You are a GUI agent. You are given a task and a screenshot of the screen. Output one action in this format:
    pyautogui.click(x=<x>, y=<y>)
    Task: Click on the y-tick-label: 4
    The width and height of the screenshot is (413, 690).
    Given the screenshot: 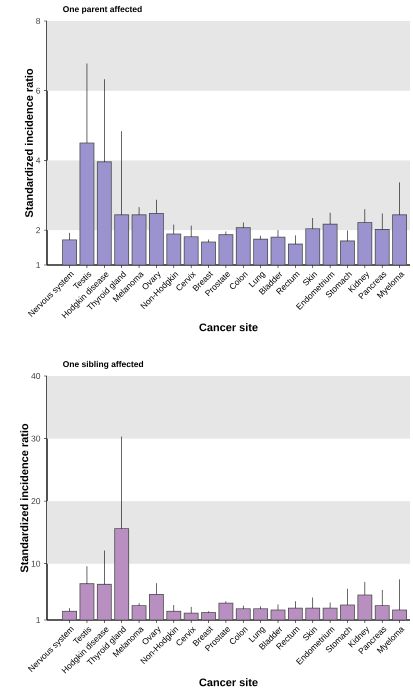 What is the action you would take?
    pyautogui.click(x=38, y=161)
    